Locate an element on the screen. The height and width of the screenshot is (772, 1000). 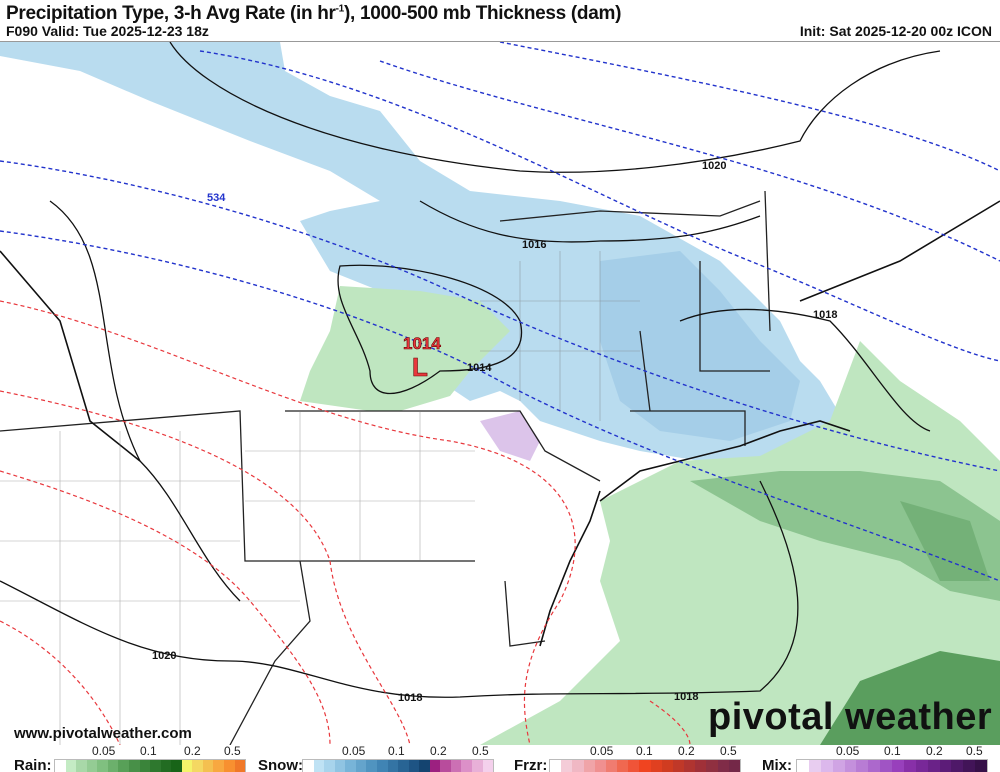
isobar-label: 1014 is located at coordinates (479, 368).